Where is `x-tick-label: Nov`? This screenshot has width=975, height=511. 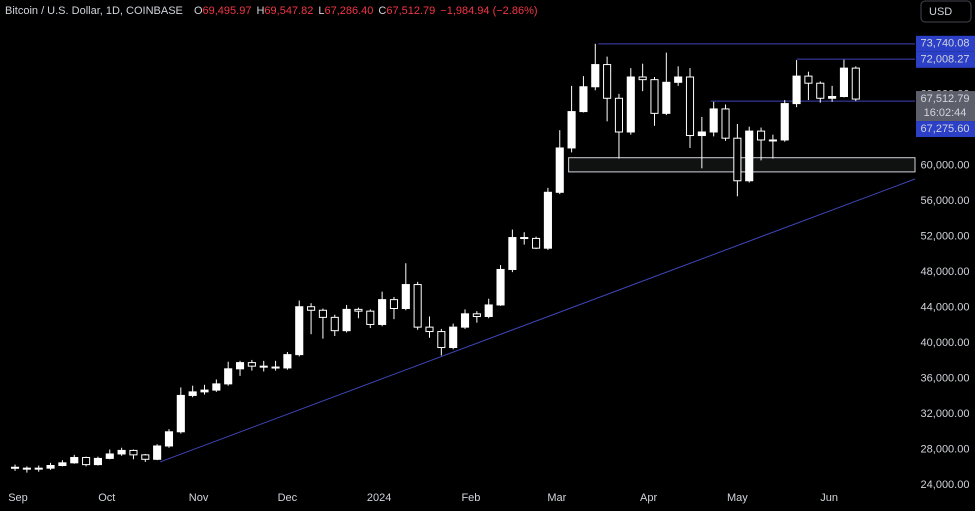
x-tick-label: Nov is located at coordinates (199, 498).